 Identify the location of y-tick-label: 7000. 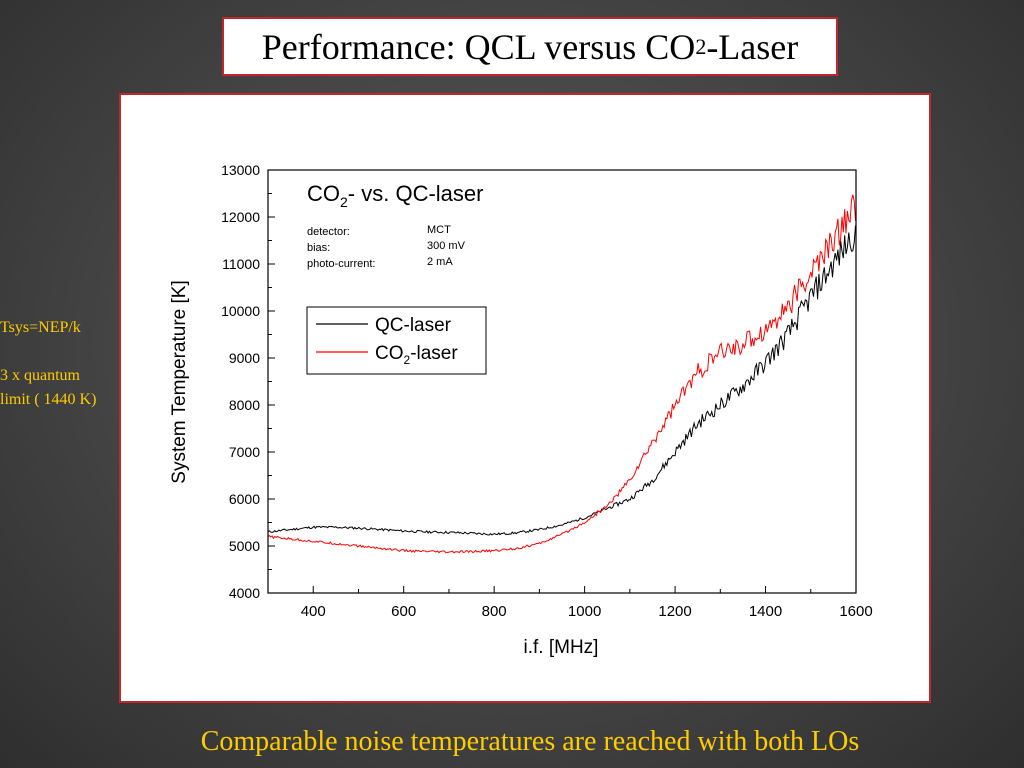
(244, 452).